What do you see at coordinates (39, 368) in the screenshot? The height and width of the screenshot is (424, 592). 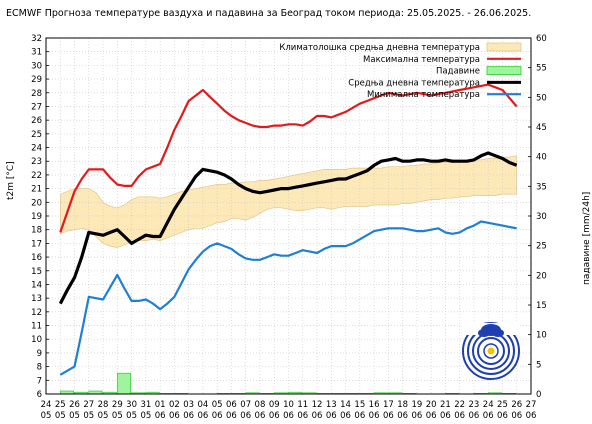 I see `y-tick-label: 8` at bounding box center [39, 368].